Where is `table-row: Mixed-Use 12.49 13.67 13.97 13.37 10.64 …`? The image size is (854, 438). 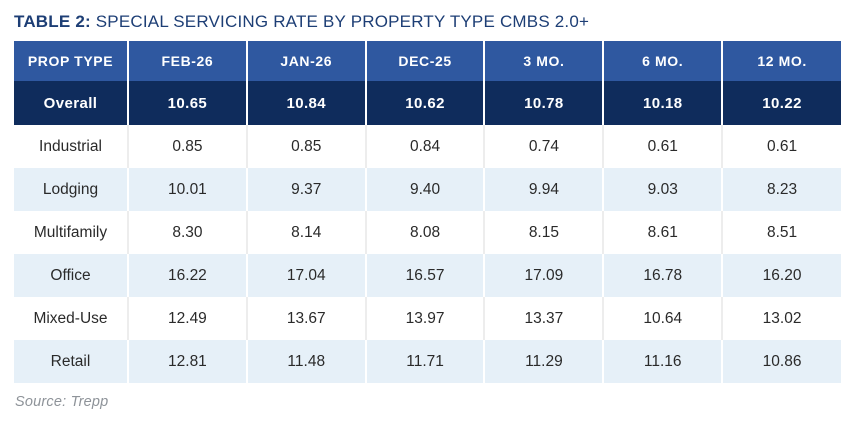
table-row: Mixed-Use 12.49 13.67 13.97 13.37 10.64 … is located at coordinates (427, 319).